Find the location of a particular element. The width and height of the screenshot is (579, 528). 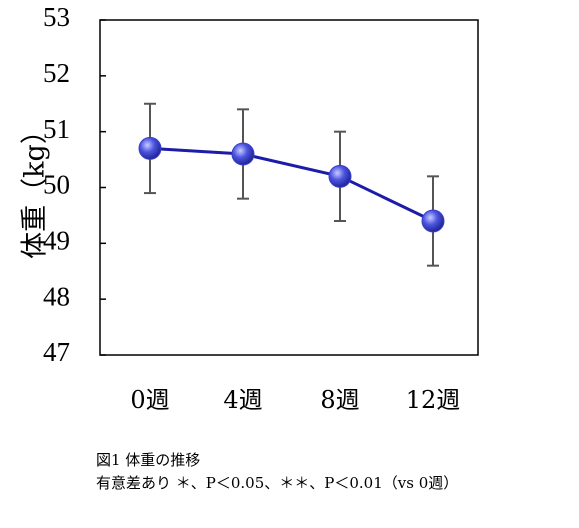

y-tick-label: 48 is located at coordinates (56, 296).